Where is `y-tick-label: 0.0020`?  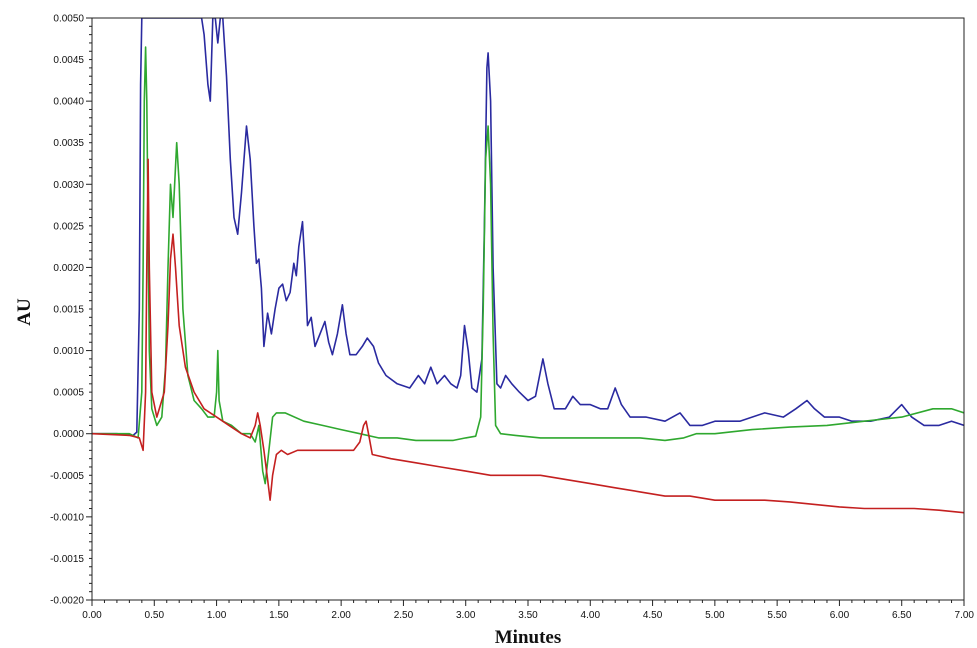 y-tick-label: 0.0020 is located at coordinates (68, 268).